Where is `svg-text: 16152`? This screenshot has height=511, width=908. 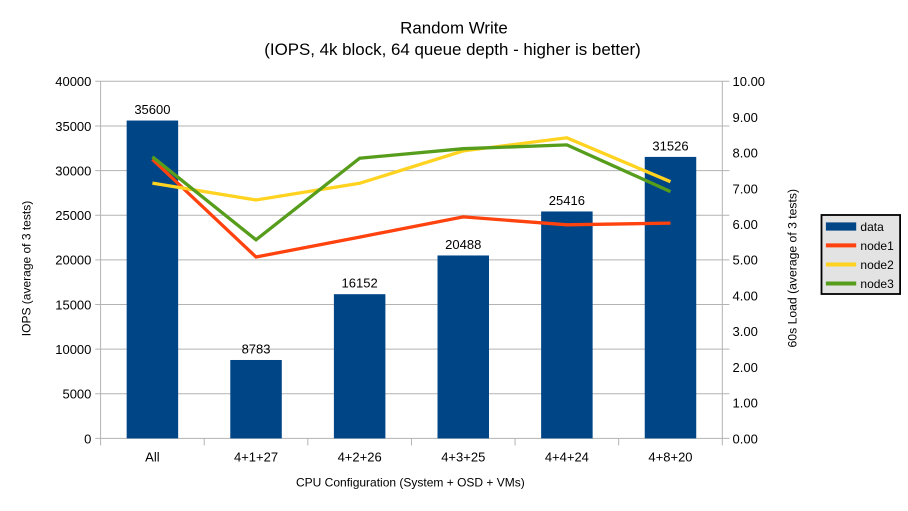
svg-text: 16152 is located at coordinates (360, 283).